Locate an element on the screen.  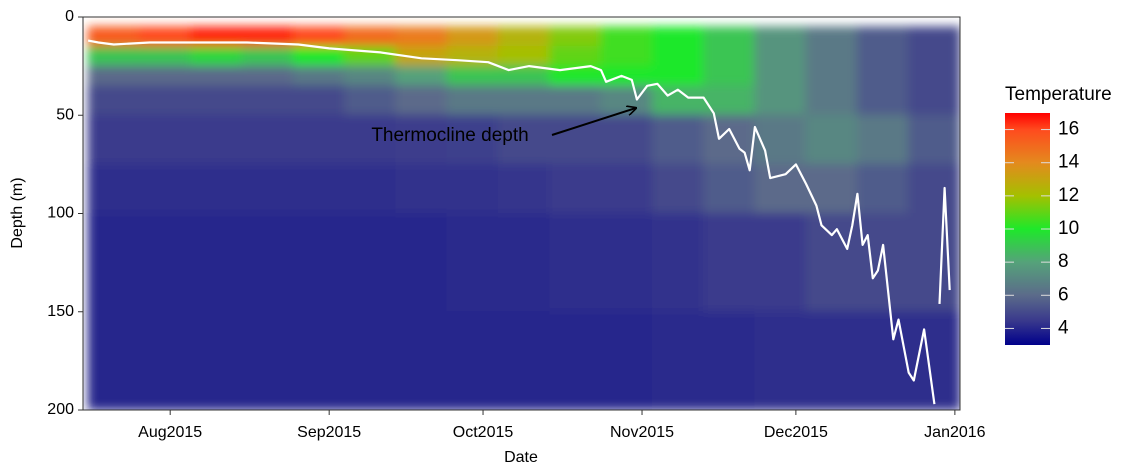
annotation: Thermocline depth is located at coordinates (449, 135).